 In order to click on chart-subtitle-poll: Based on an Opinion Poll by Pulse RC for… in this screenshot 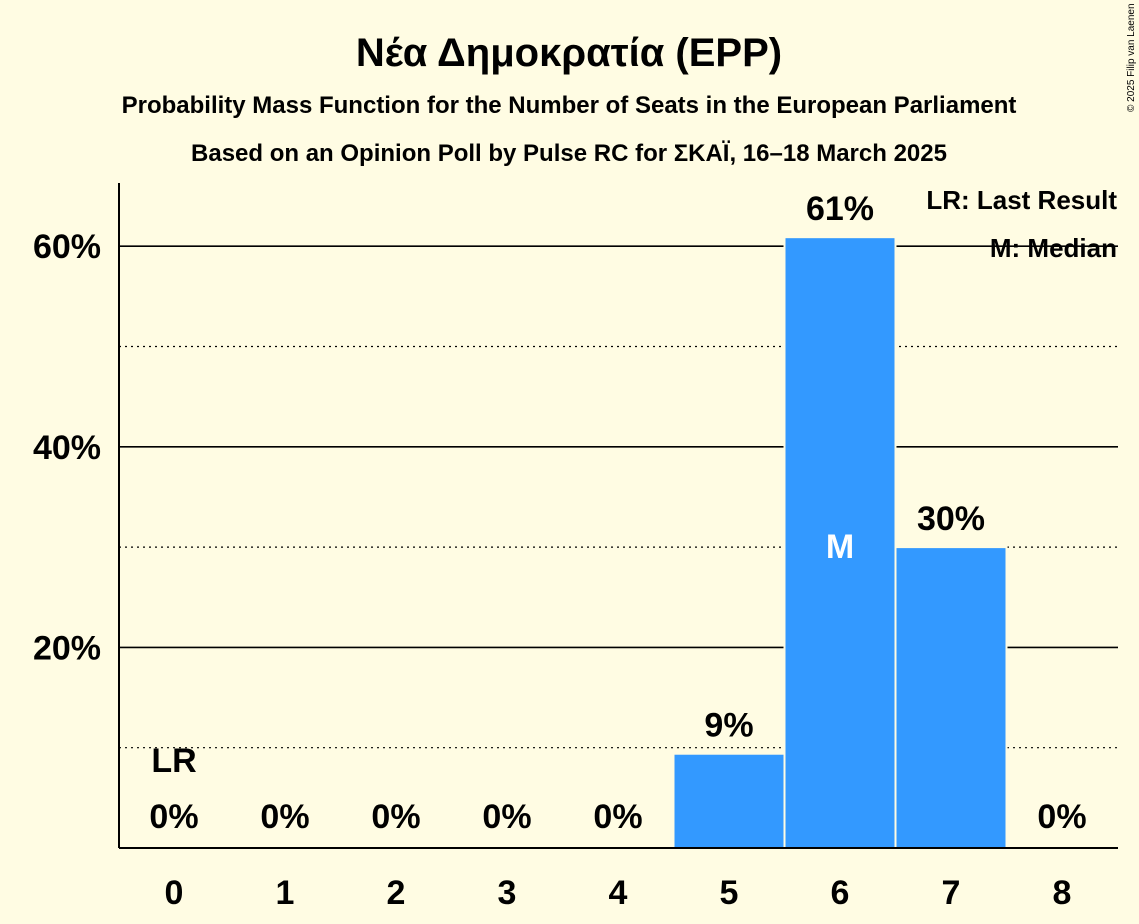, I will do `click(569, 153)`.